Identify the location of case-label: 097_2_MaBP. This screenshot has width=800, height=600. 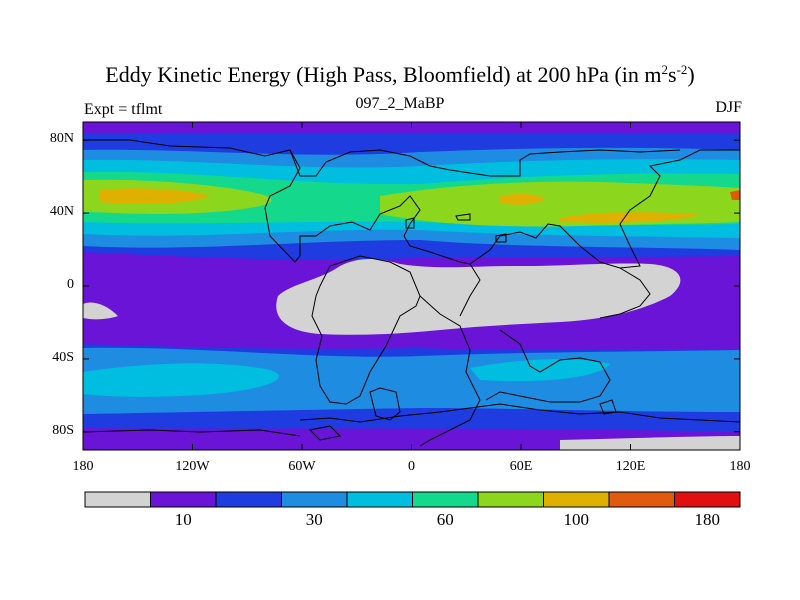
(400, 103).